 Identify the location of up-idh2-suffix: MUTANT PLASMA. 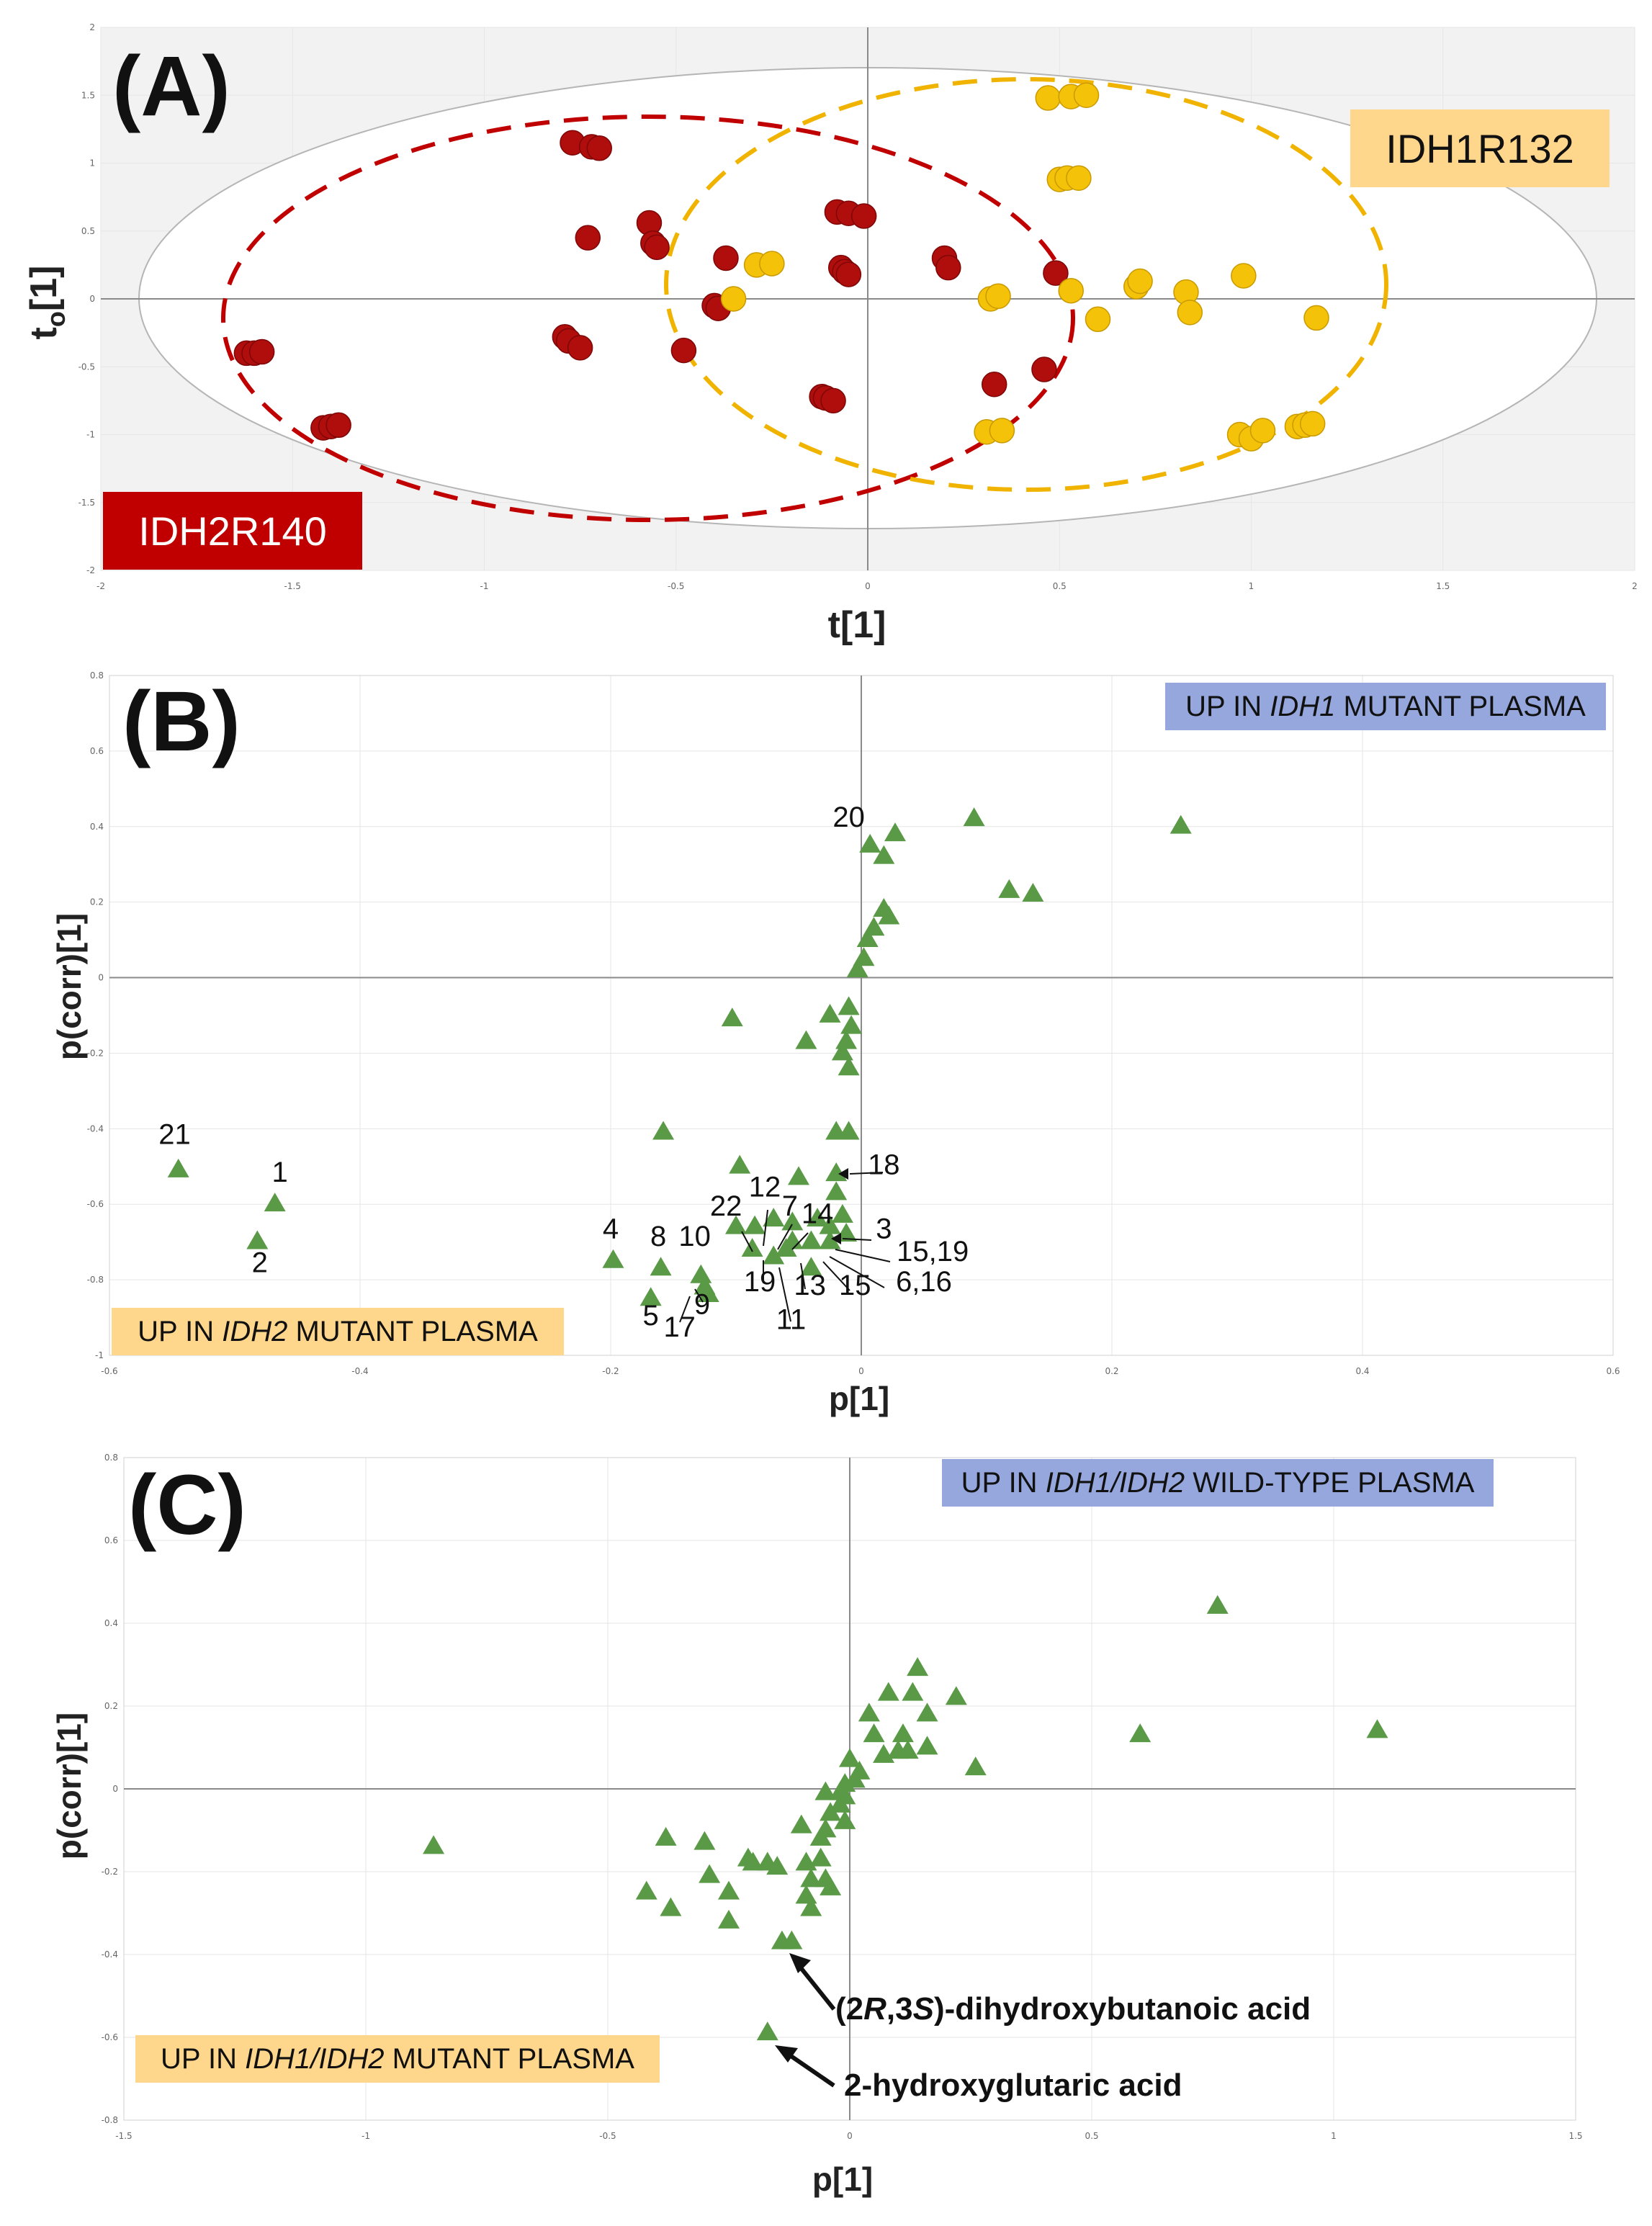
(412, 1332).